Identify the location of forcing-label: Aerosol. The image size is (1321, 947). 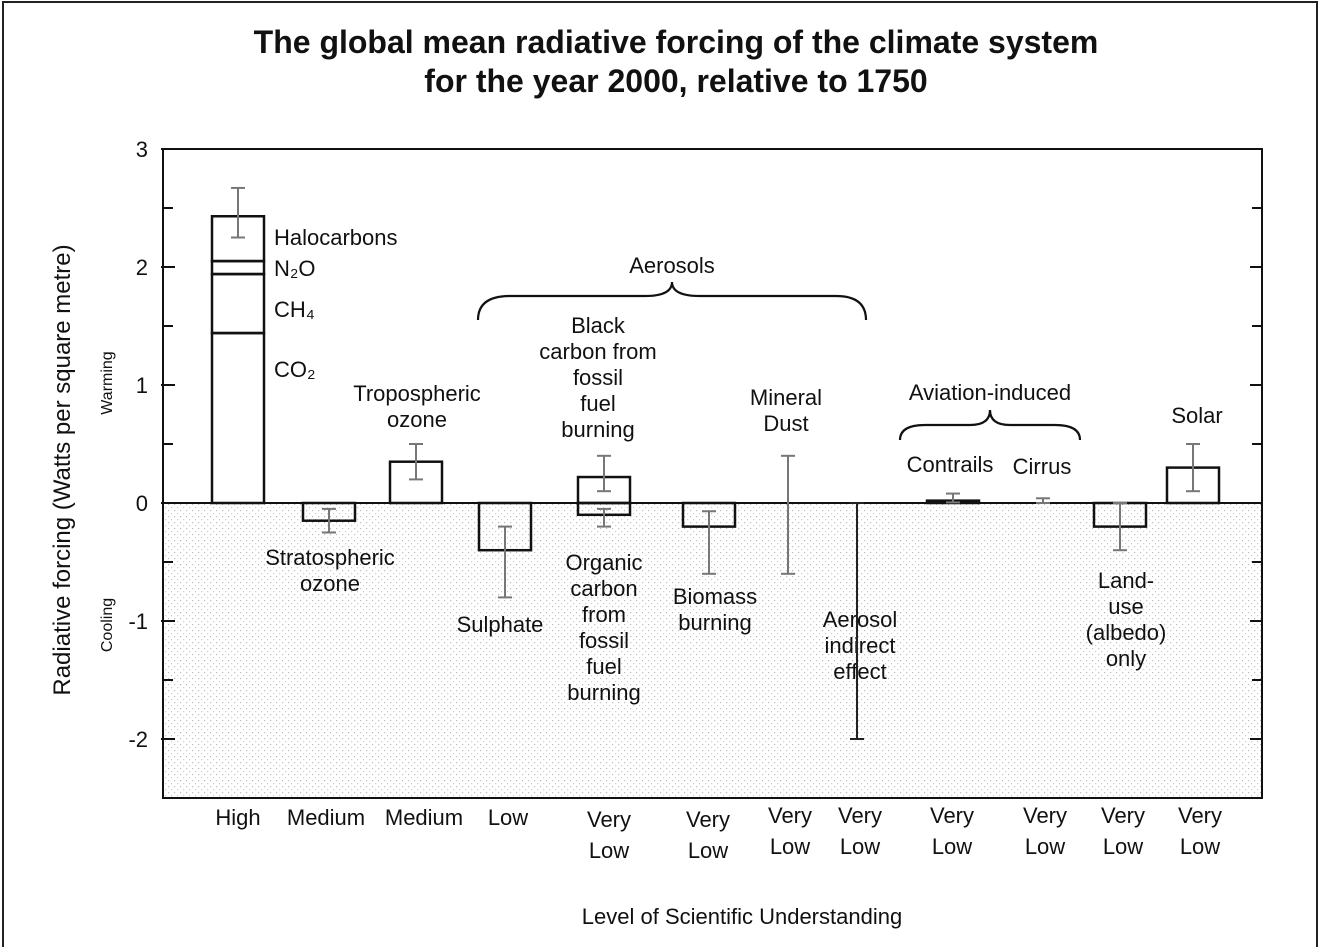
(860, 619).